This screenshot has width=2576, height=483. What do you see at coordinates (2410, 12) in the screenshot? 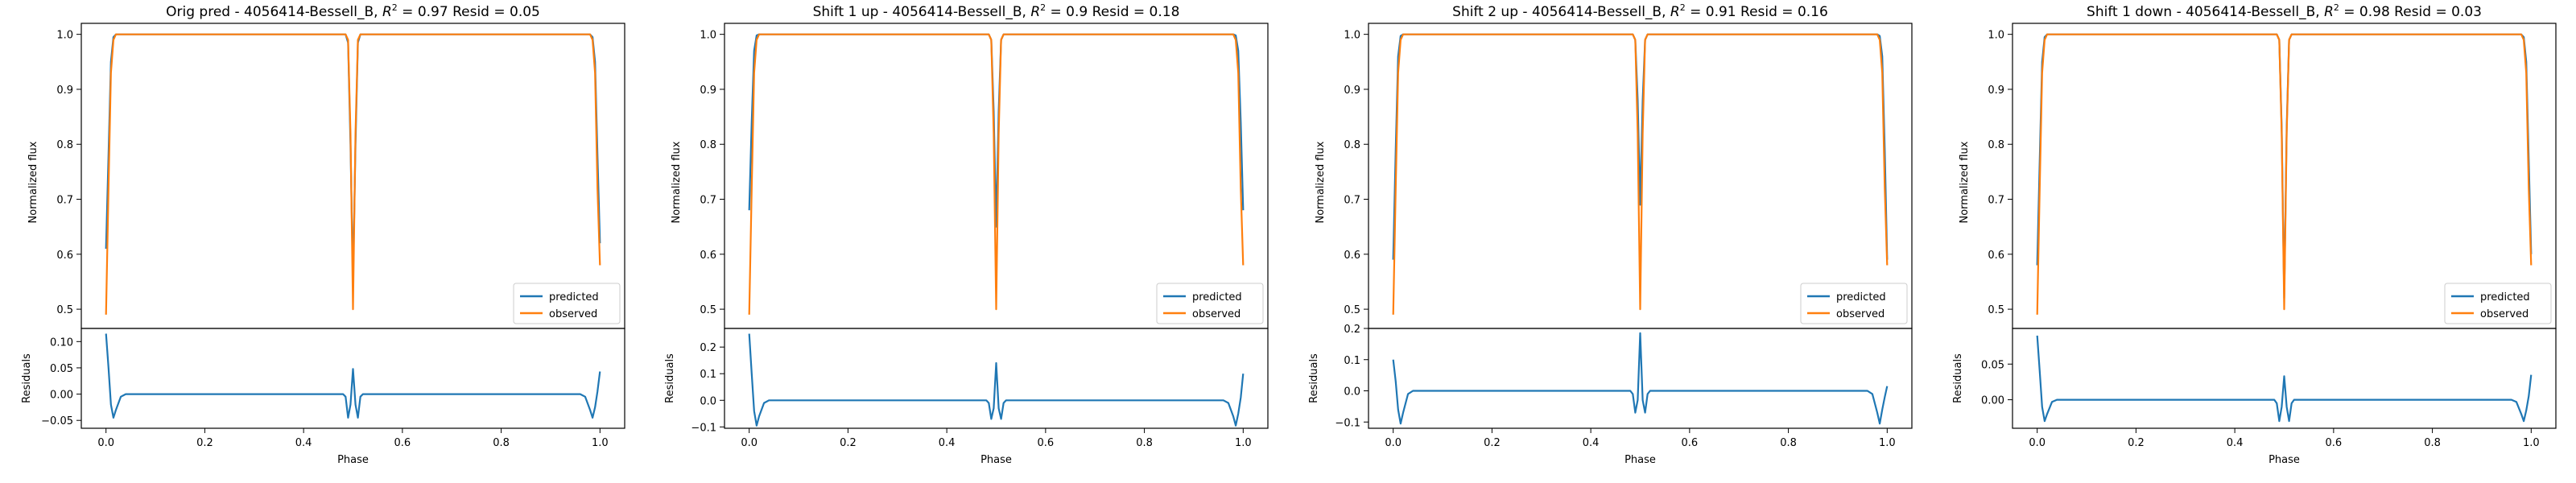
I see `chart-title-metrics: = 0.98 Resid = 0.03` at bounding box center [2410, 12].